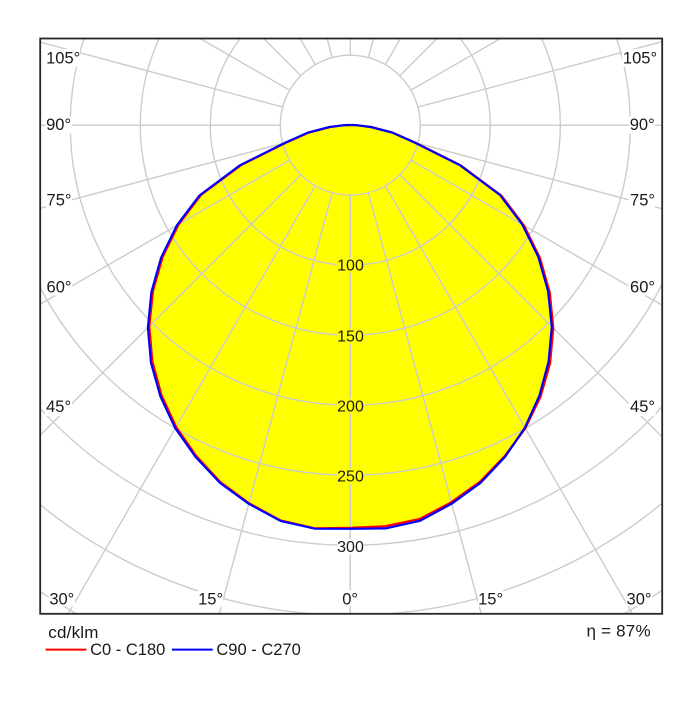  What do you see at coordinates (350, 266) in the screenshot?
I see `svg-text: 100` at bounding box center [350, 266].